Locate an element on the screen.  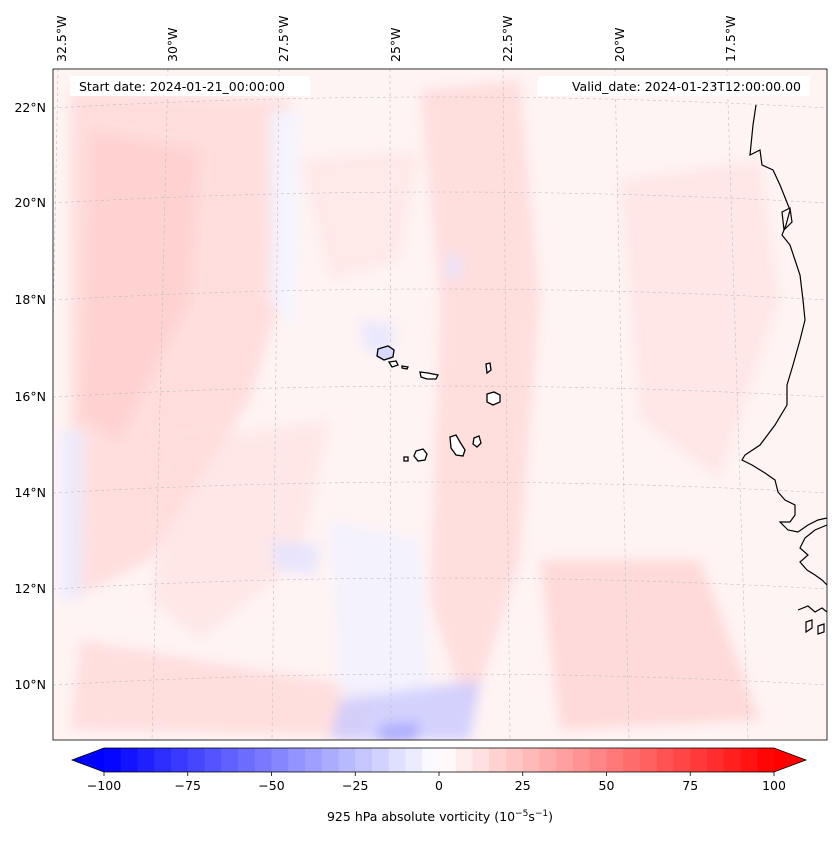
colorbar-tick-label: 0 is located at coordinates (439, 785).